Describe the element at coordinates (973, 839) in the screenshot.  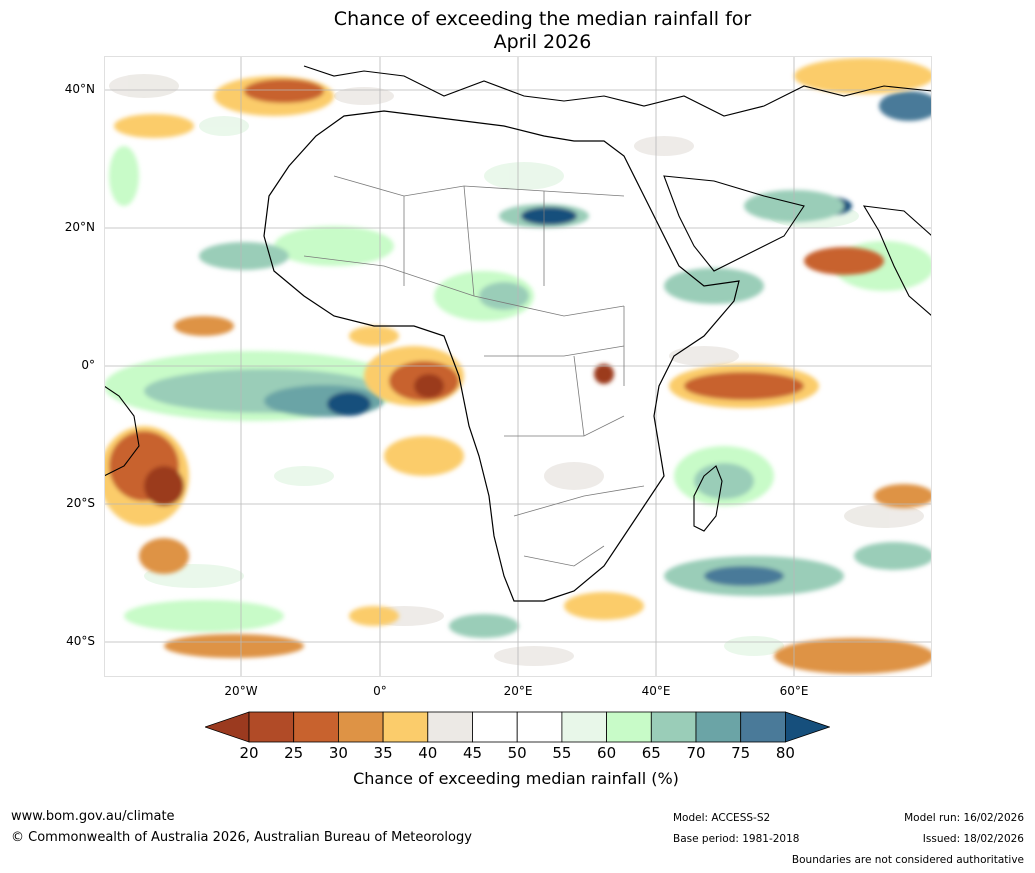
I see `issued-text: Issued: 18/02/2026` at that location.